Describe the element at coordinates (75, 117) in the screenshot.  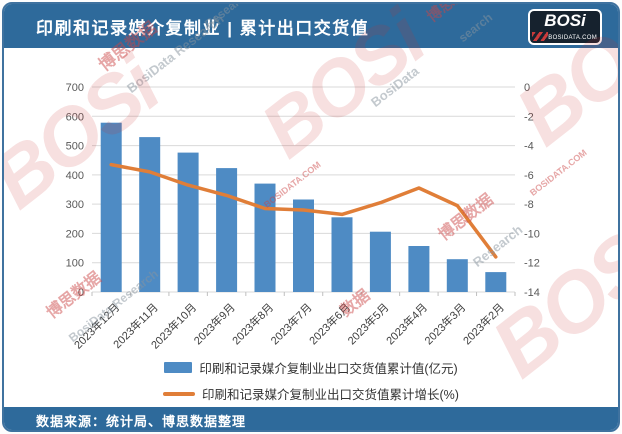
I see `svg-text: 600` at that location.